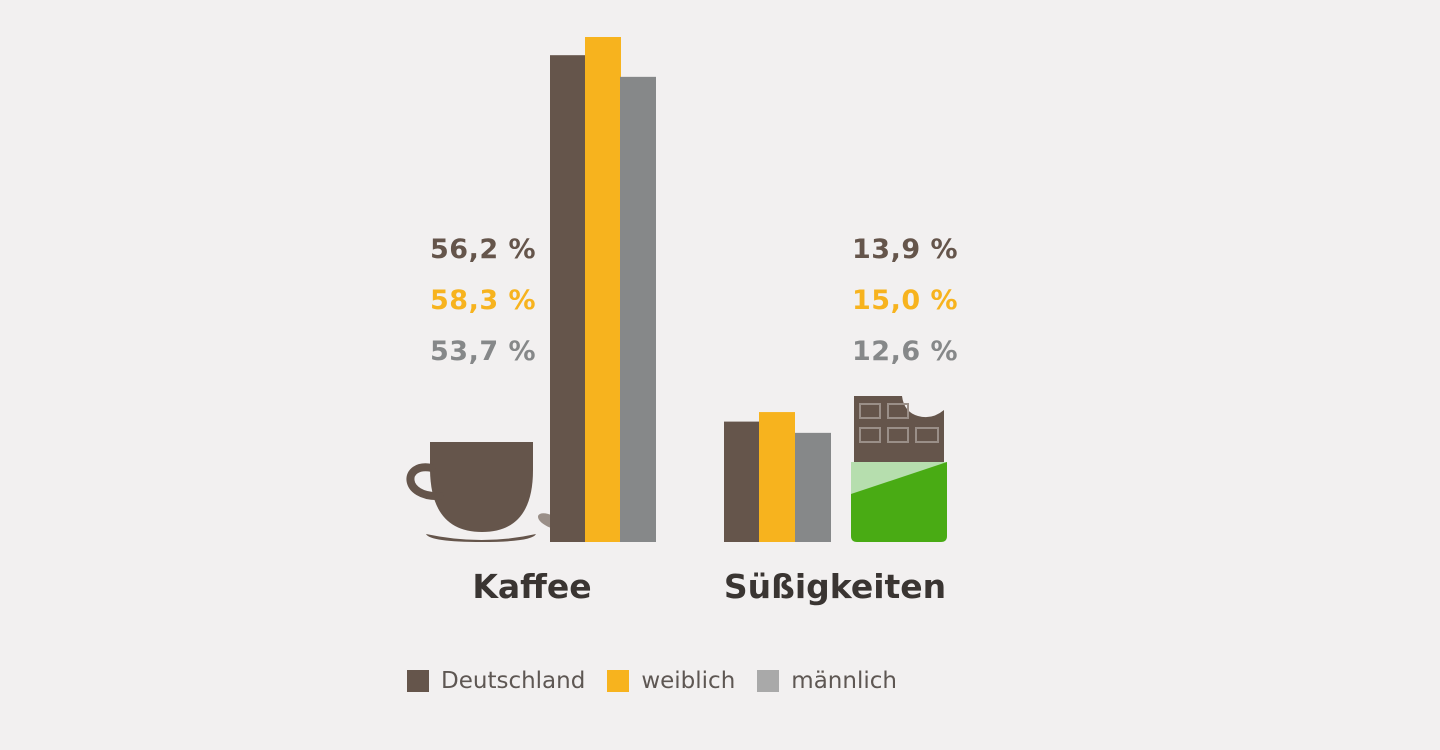 Image resolution: width=1440 pixels, height=750 pixels. What do you see at coordinates (844, 681) in the screenshot?
I see `legend-label-maennlich: männlich` at bounding box center [844, 681].